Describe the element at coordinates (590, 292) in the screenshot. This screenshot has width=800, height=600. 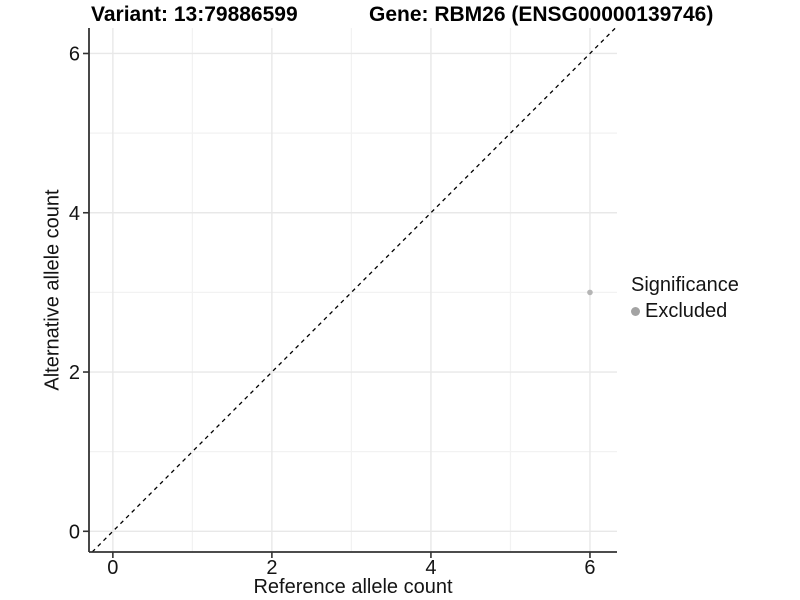
I see `data-point` at that location.